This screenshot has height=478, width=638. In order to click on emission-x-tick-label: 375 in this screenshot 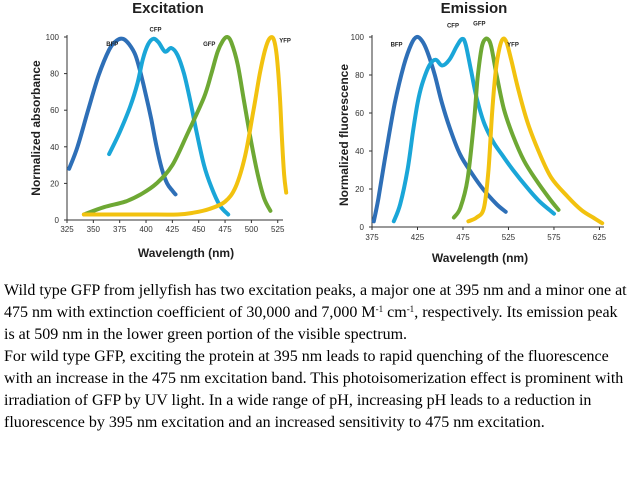, I will do `click(372, 237)`.